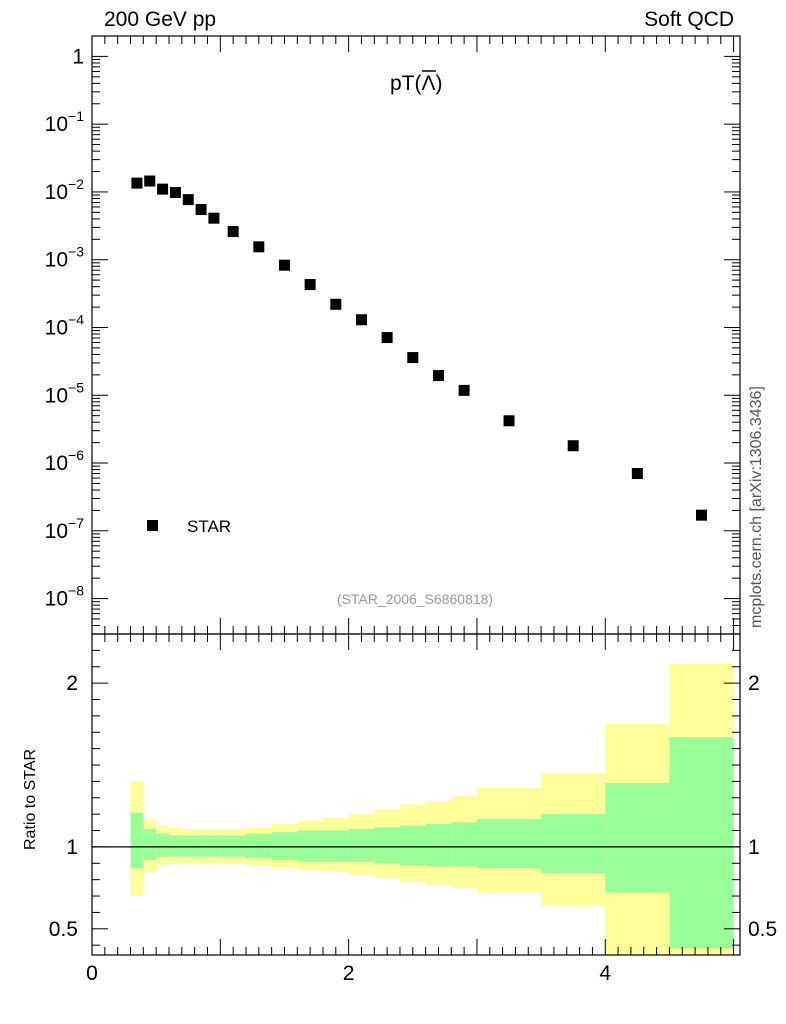 The image size is (786, 1024). What do you see at coordinates (65, 597) in the screenshot?
I see `y-tick-label: 10⁻⁸` at bounding box center [65, 597].